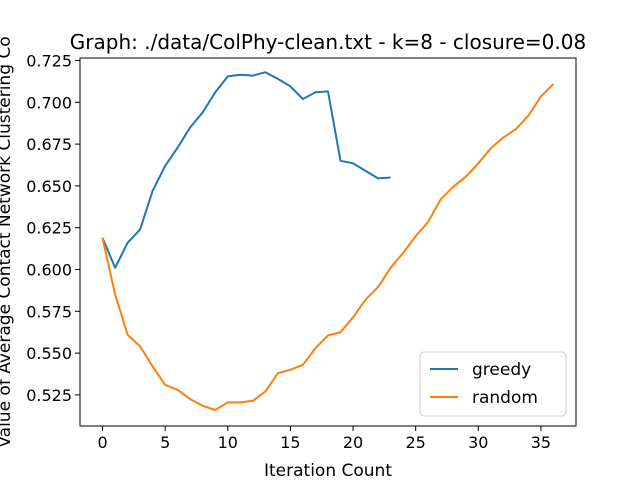 The width and height of the screenshot is (640, 480). Describe the element at coordinates (49, 102) in the screenshot. I see `y-tick-label: 0.700` at that location.